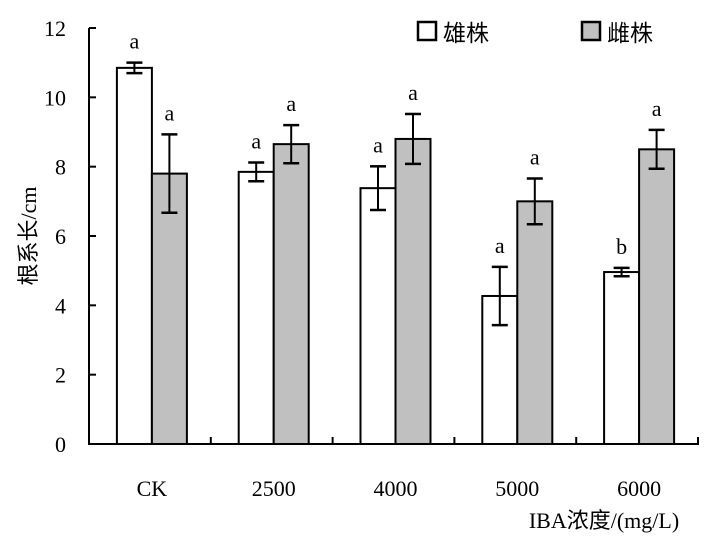 The width and height of the screenshot is (713, 540). What do you see at coordinates (604, 520) in the screenshot?
I see `x-axis-label: IBA浓度/(mg/L)` at bounding box center [604, 520].